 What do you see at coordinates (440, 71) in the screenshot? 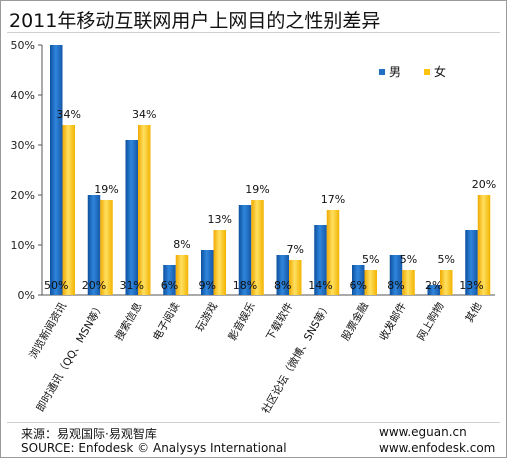
I see `legend-label-female: 女` at bounding box center [440, 71].